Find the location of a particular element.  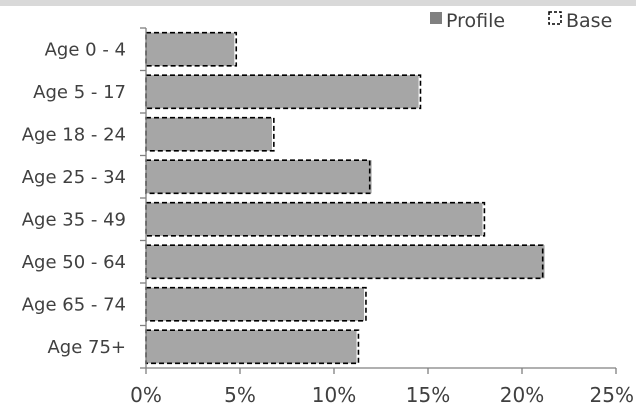

legend: Profile Base is located at coordinates (521, 21).